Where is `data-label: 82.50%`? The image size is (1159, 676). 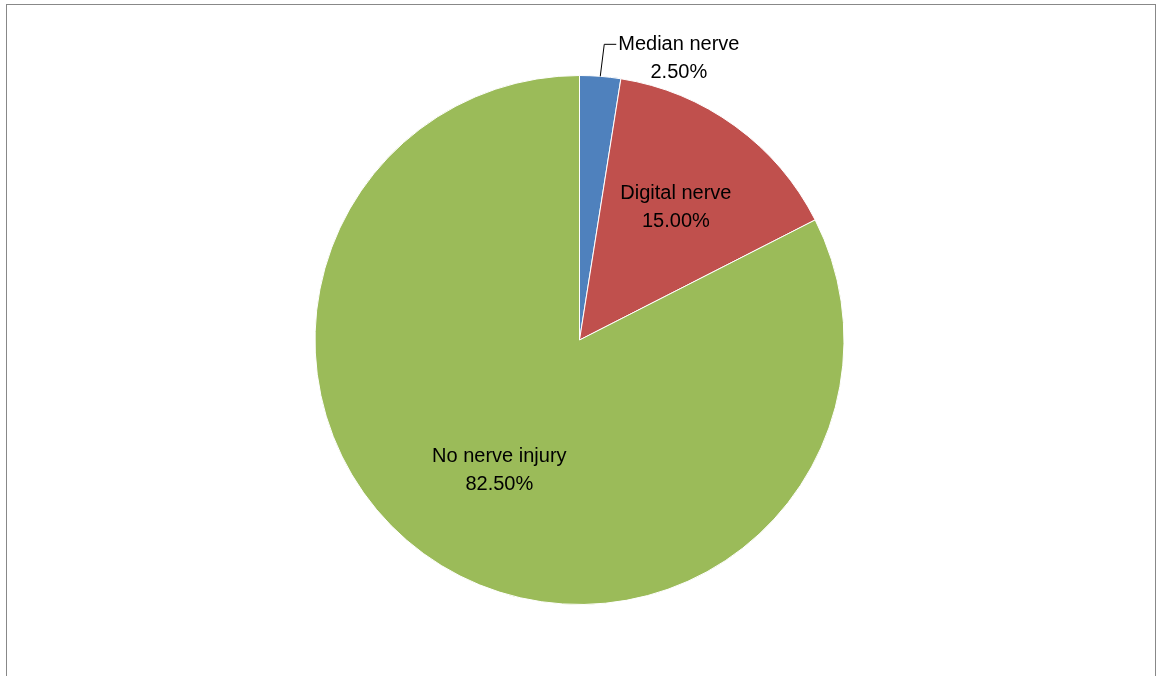 data-label: 82.50% is located at coordinates (499, 483).